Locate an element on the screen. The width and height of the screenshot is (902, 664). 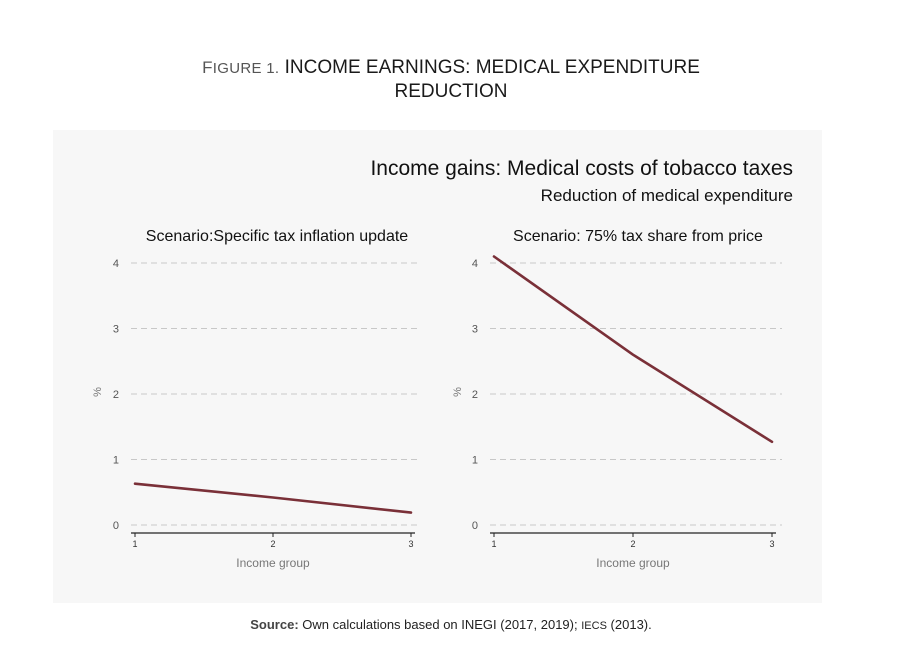
panel-title-2: Scenario: 75% tax share from price is located at coordinates (638, 236).